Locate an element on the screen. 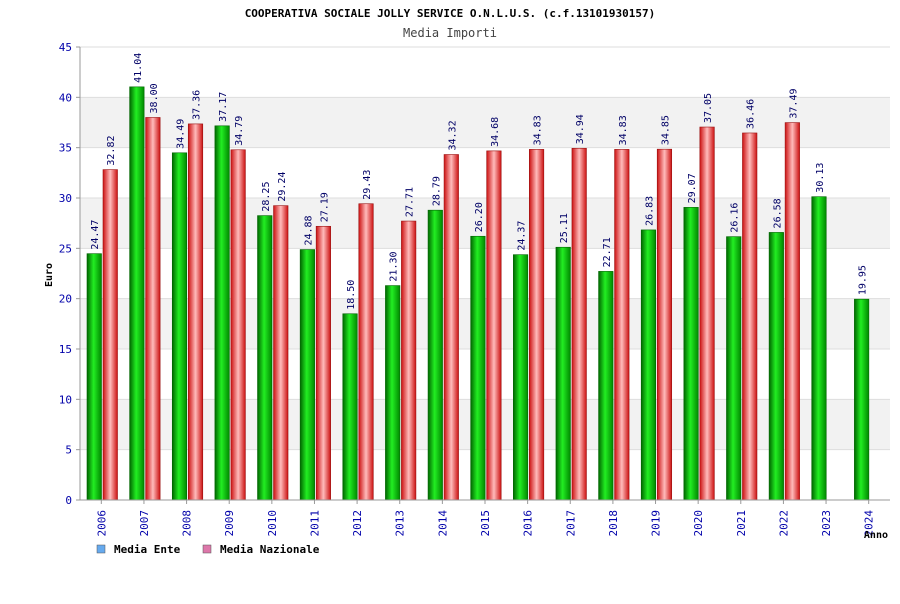 Image resolution: width=900 pixels, height=604 pixels. y-axis-ticks: 0 5 10 15 20 25 30 35 40 45 is located at coordinates (69, 274).